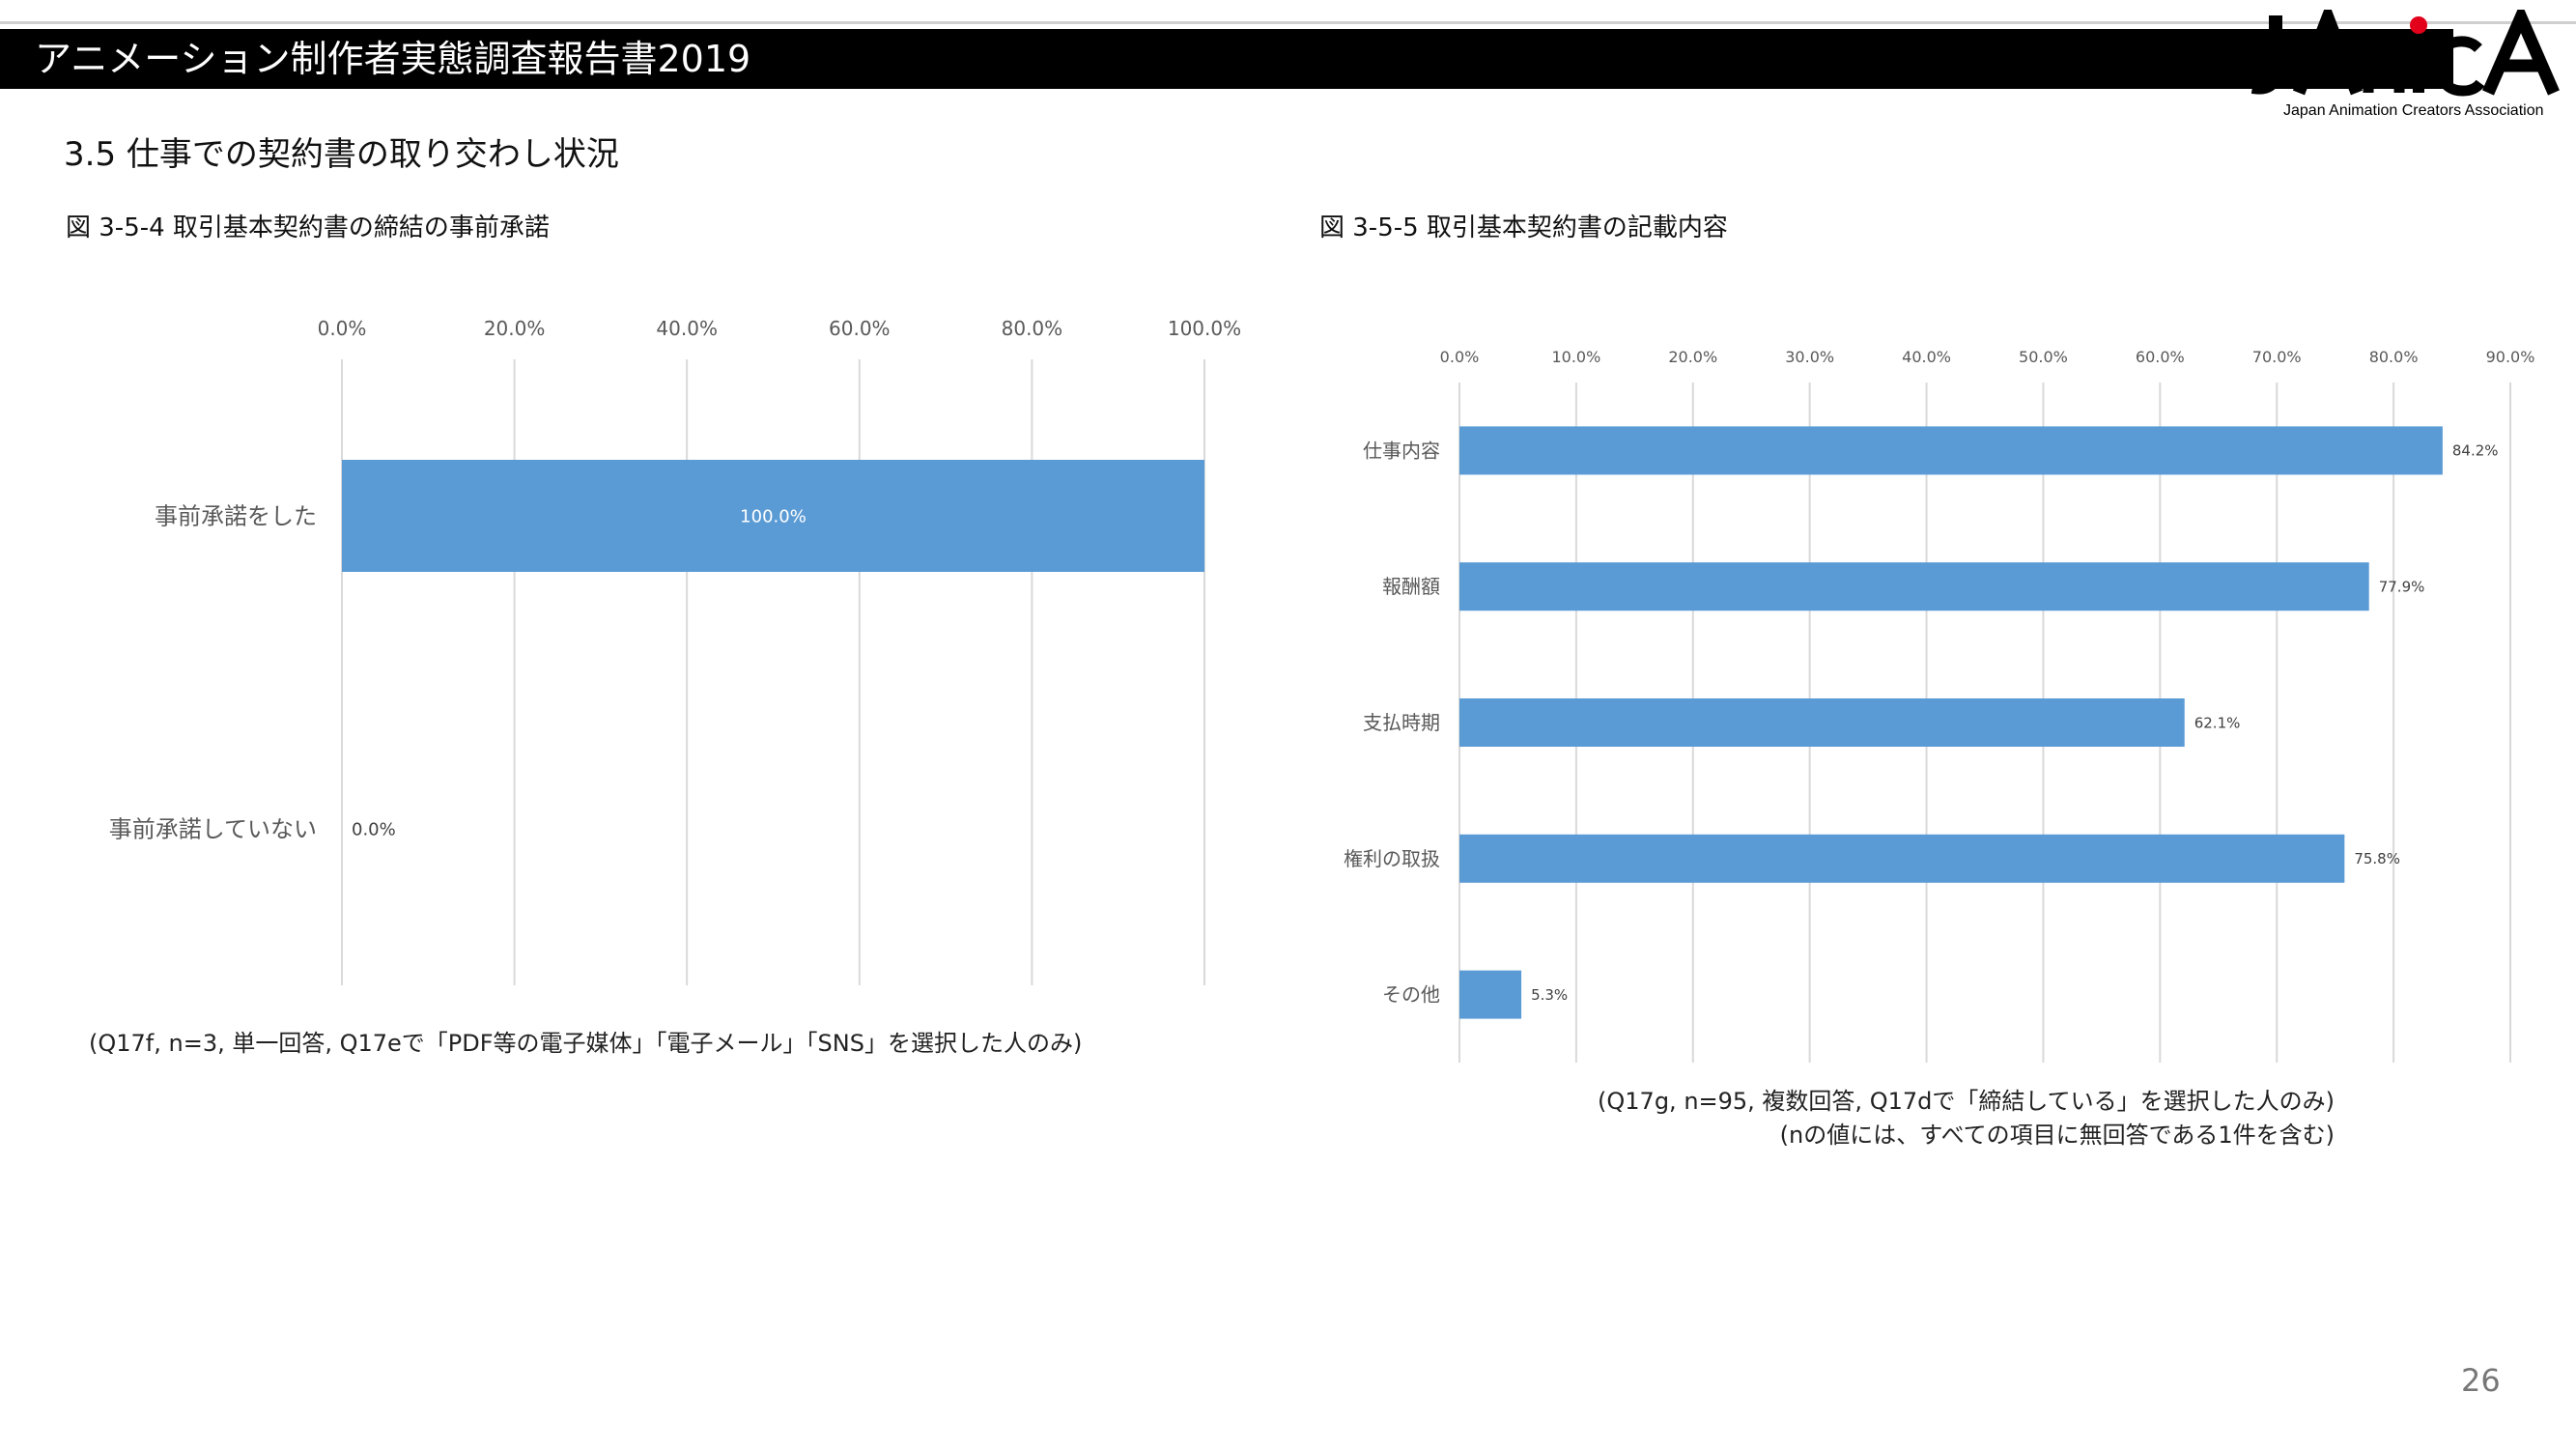  I want to click on category-label: 仕事内容, so click(1401, 450).